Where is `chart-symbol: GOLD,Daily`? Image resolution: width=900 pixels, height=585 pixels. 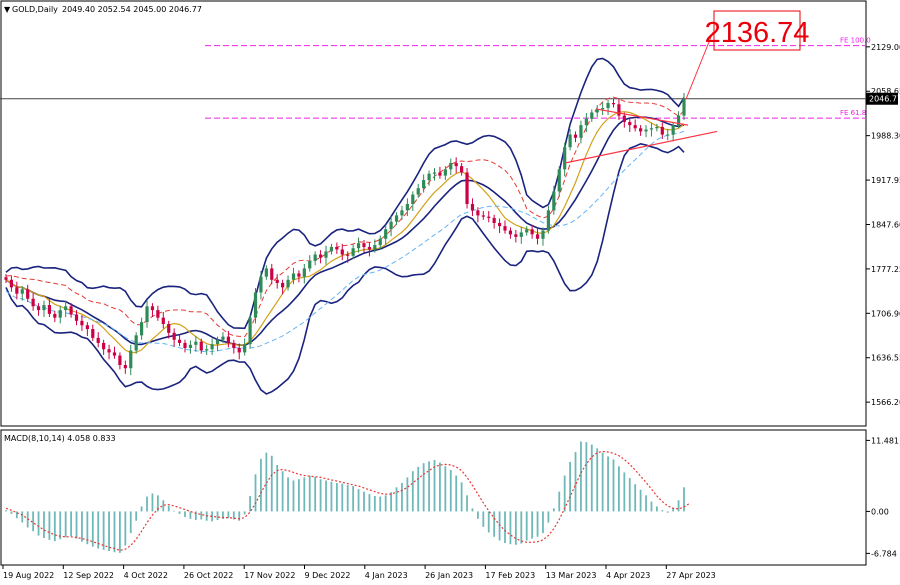 chart-symbol: GOLD,Daily is located at coordinates (35, 9).